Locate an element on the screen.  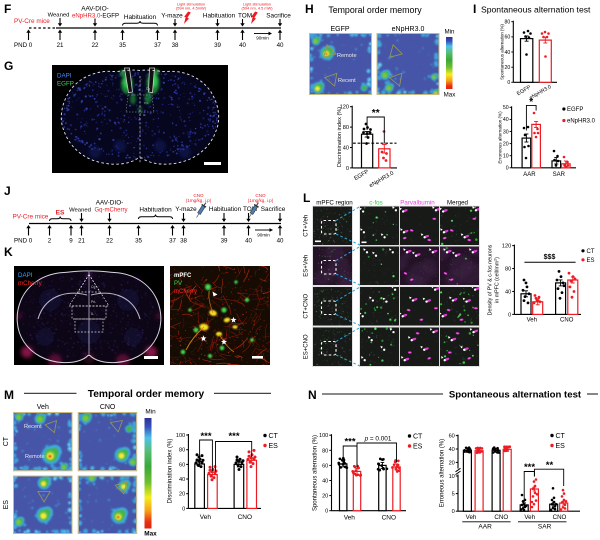
svg-text: c-fos is located at coordinates (375, 203).